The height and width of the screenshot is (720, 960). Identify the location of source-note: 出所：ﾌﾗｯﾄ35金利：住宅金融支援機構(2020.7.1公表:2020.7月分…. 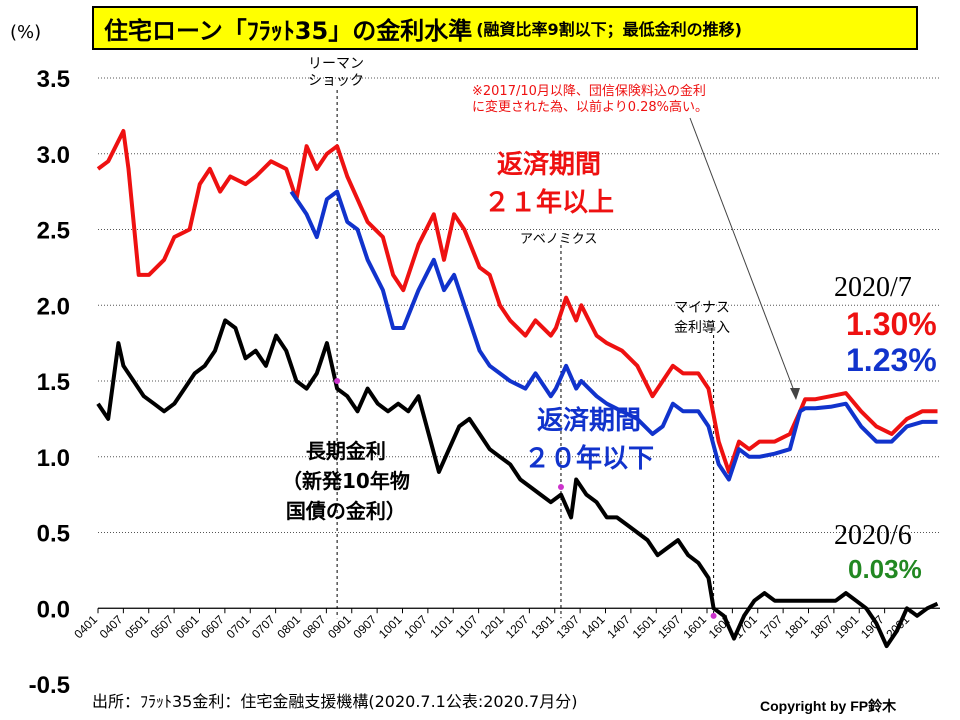
(335, 701).